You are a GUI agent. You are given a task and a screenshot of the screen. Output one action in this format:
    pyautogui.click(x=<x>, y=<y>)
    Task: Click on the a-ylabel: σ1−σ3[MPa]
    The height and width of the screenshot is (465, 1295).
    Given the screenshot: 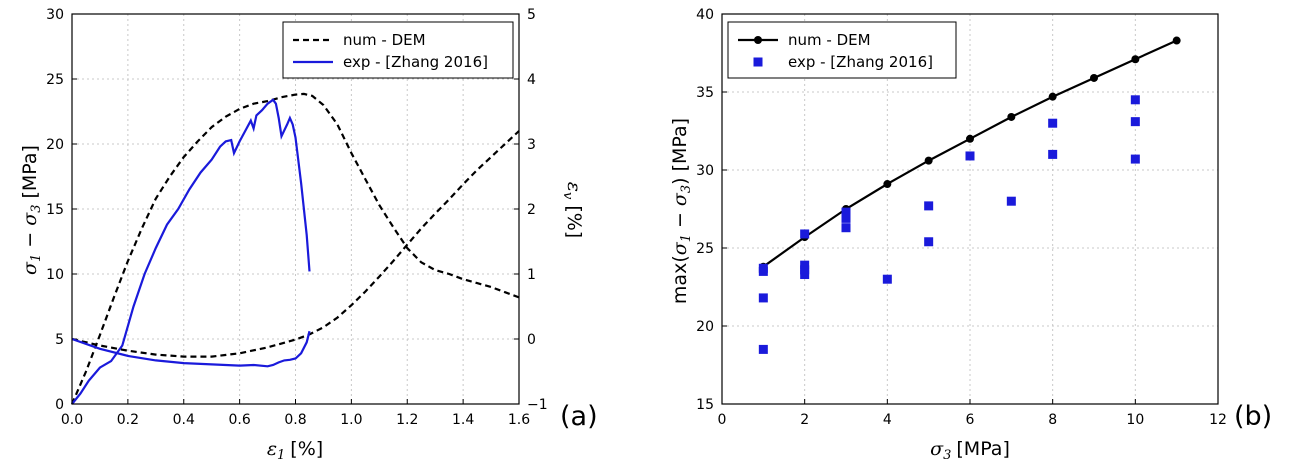 What is the action you would take?
    pyautogui.click(x=31, y=210)
    